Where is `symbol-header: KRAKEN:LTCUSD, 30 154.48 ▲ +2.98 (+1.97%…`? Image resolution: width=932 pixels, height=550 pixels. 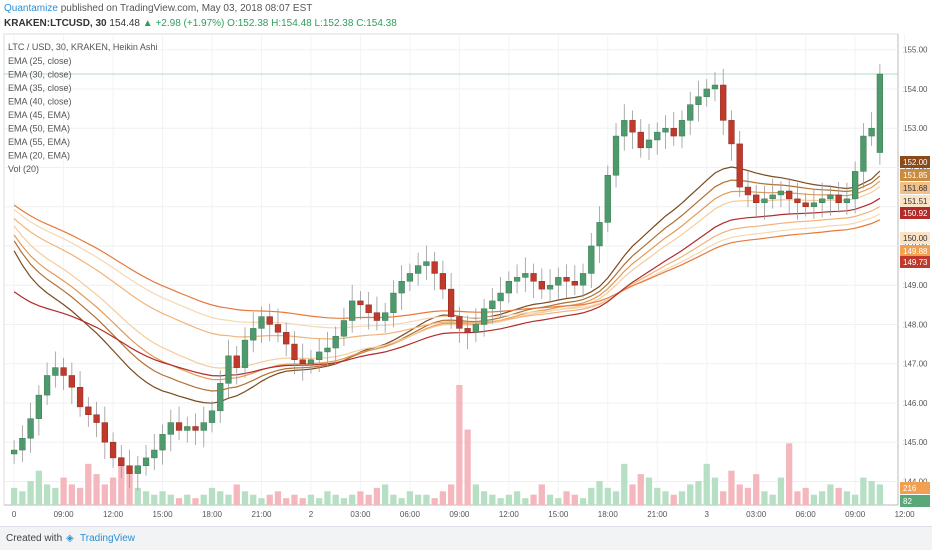 symbol-header: KRAKEN:LTCUSD, 30 154.48 ▲ +2.98 (+1.97%… is located at coordinates (200, 23).